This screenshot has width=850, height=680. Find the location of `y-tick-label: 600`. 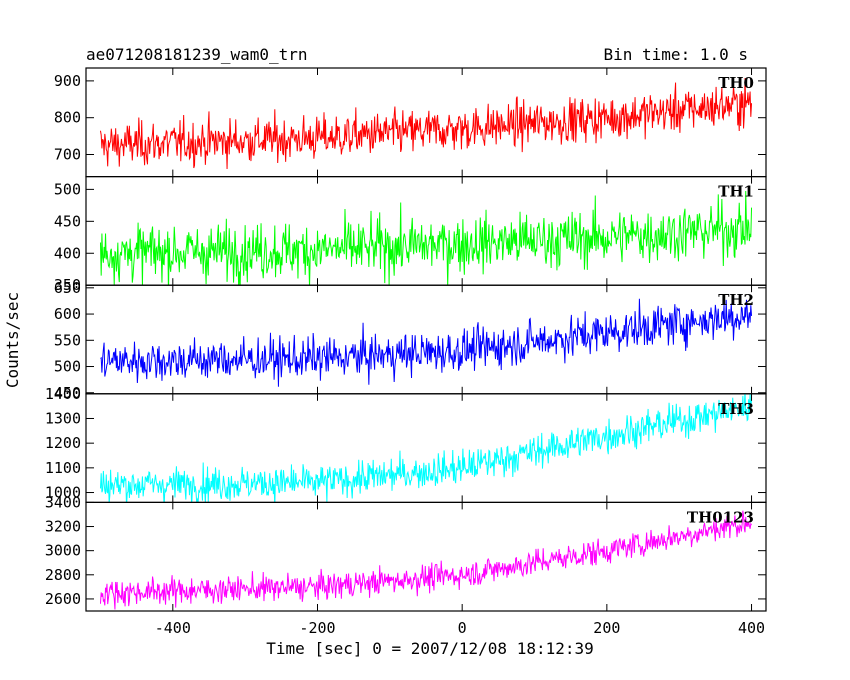

y-tick-label: 600 is located at coordinates (67, 314).